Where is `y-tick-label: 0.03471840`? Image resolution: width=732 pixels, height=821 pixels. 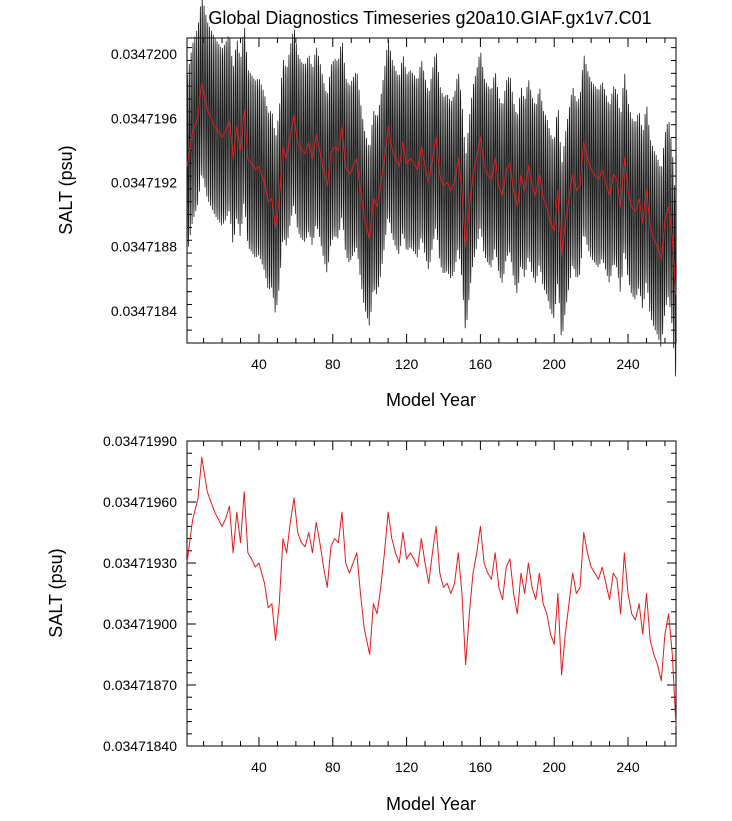 y-tick-label: 0.03471840 is located at coordinates (140, 746).